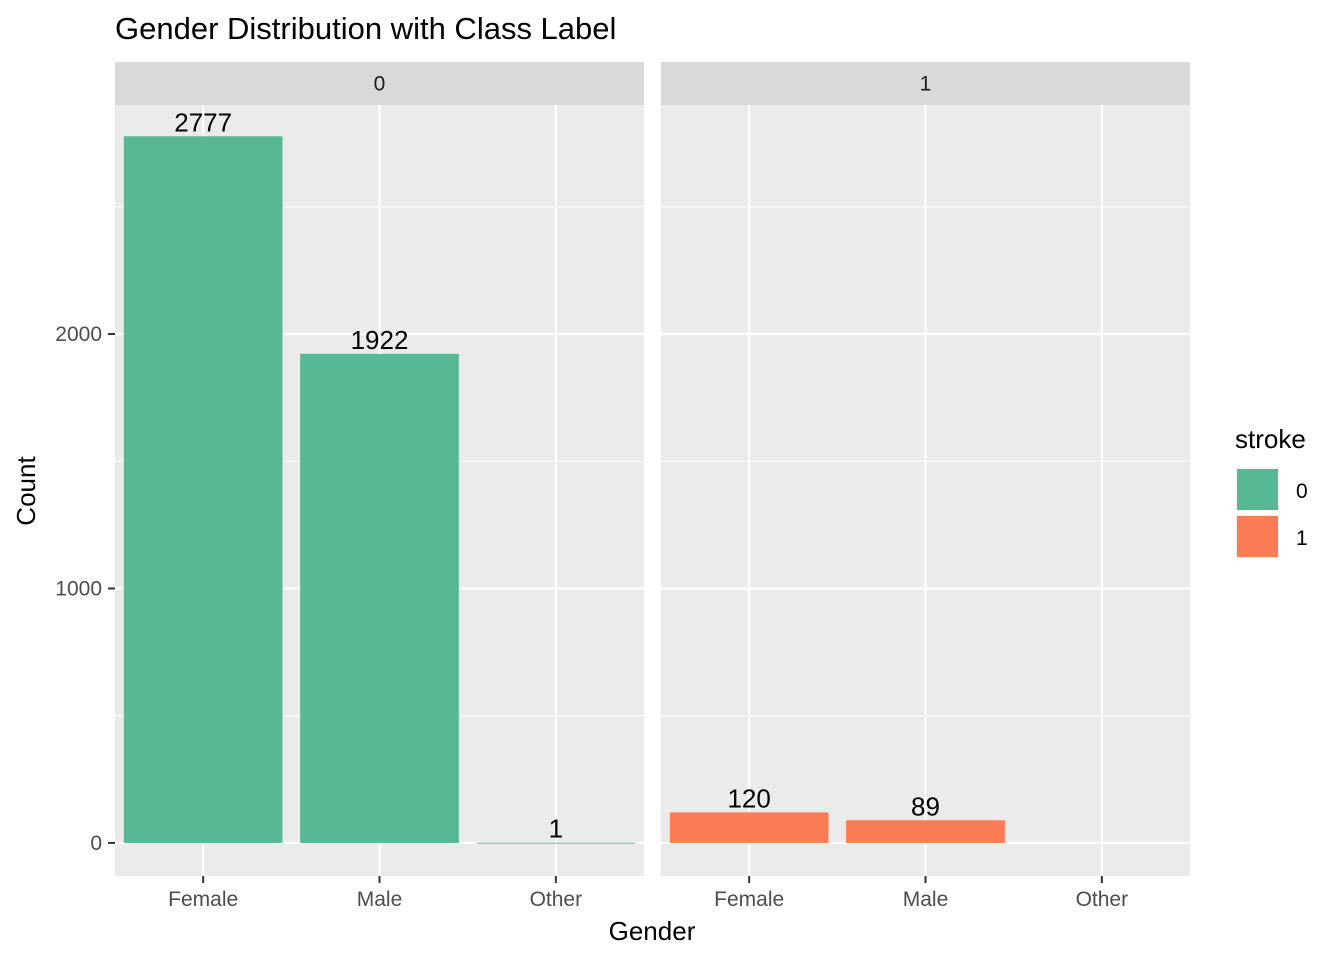 The width and height of the screenshot is (1344, 960). Describe the element at coordinates (78, 334) in the screenshot. I see `y-tick-label: 2000` at that location.